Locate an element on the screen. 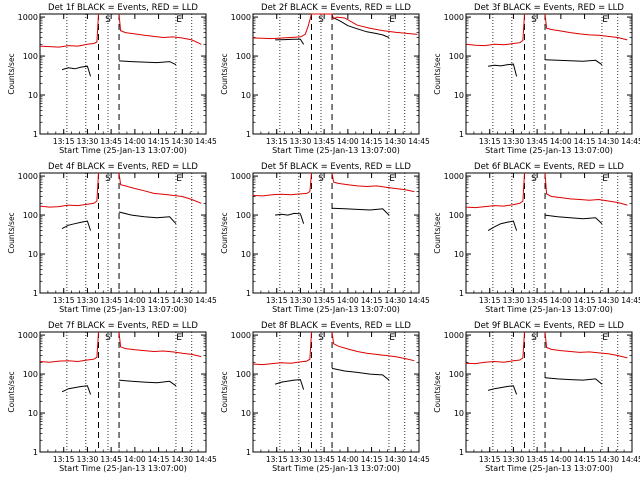  panel-title: Det 4f BLACK = Events, RED = LLD is located at coordinates (123, 167).